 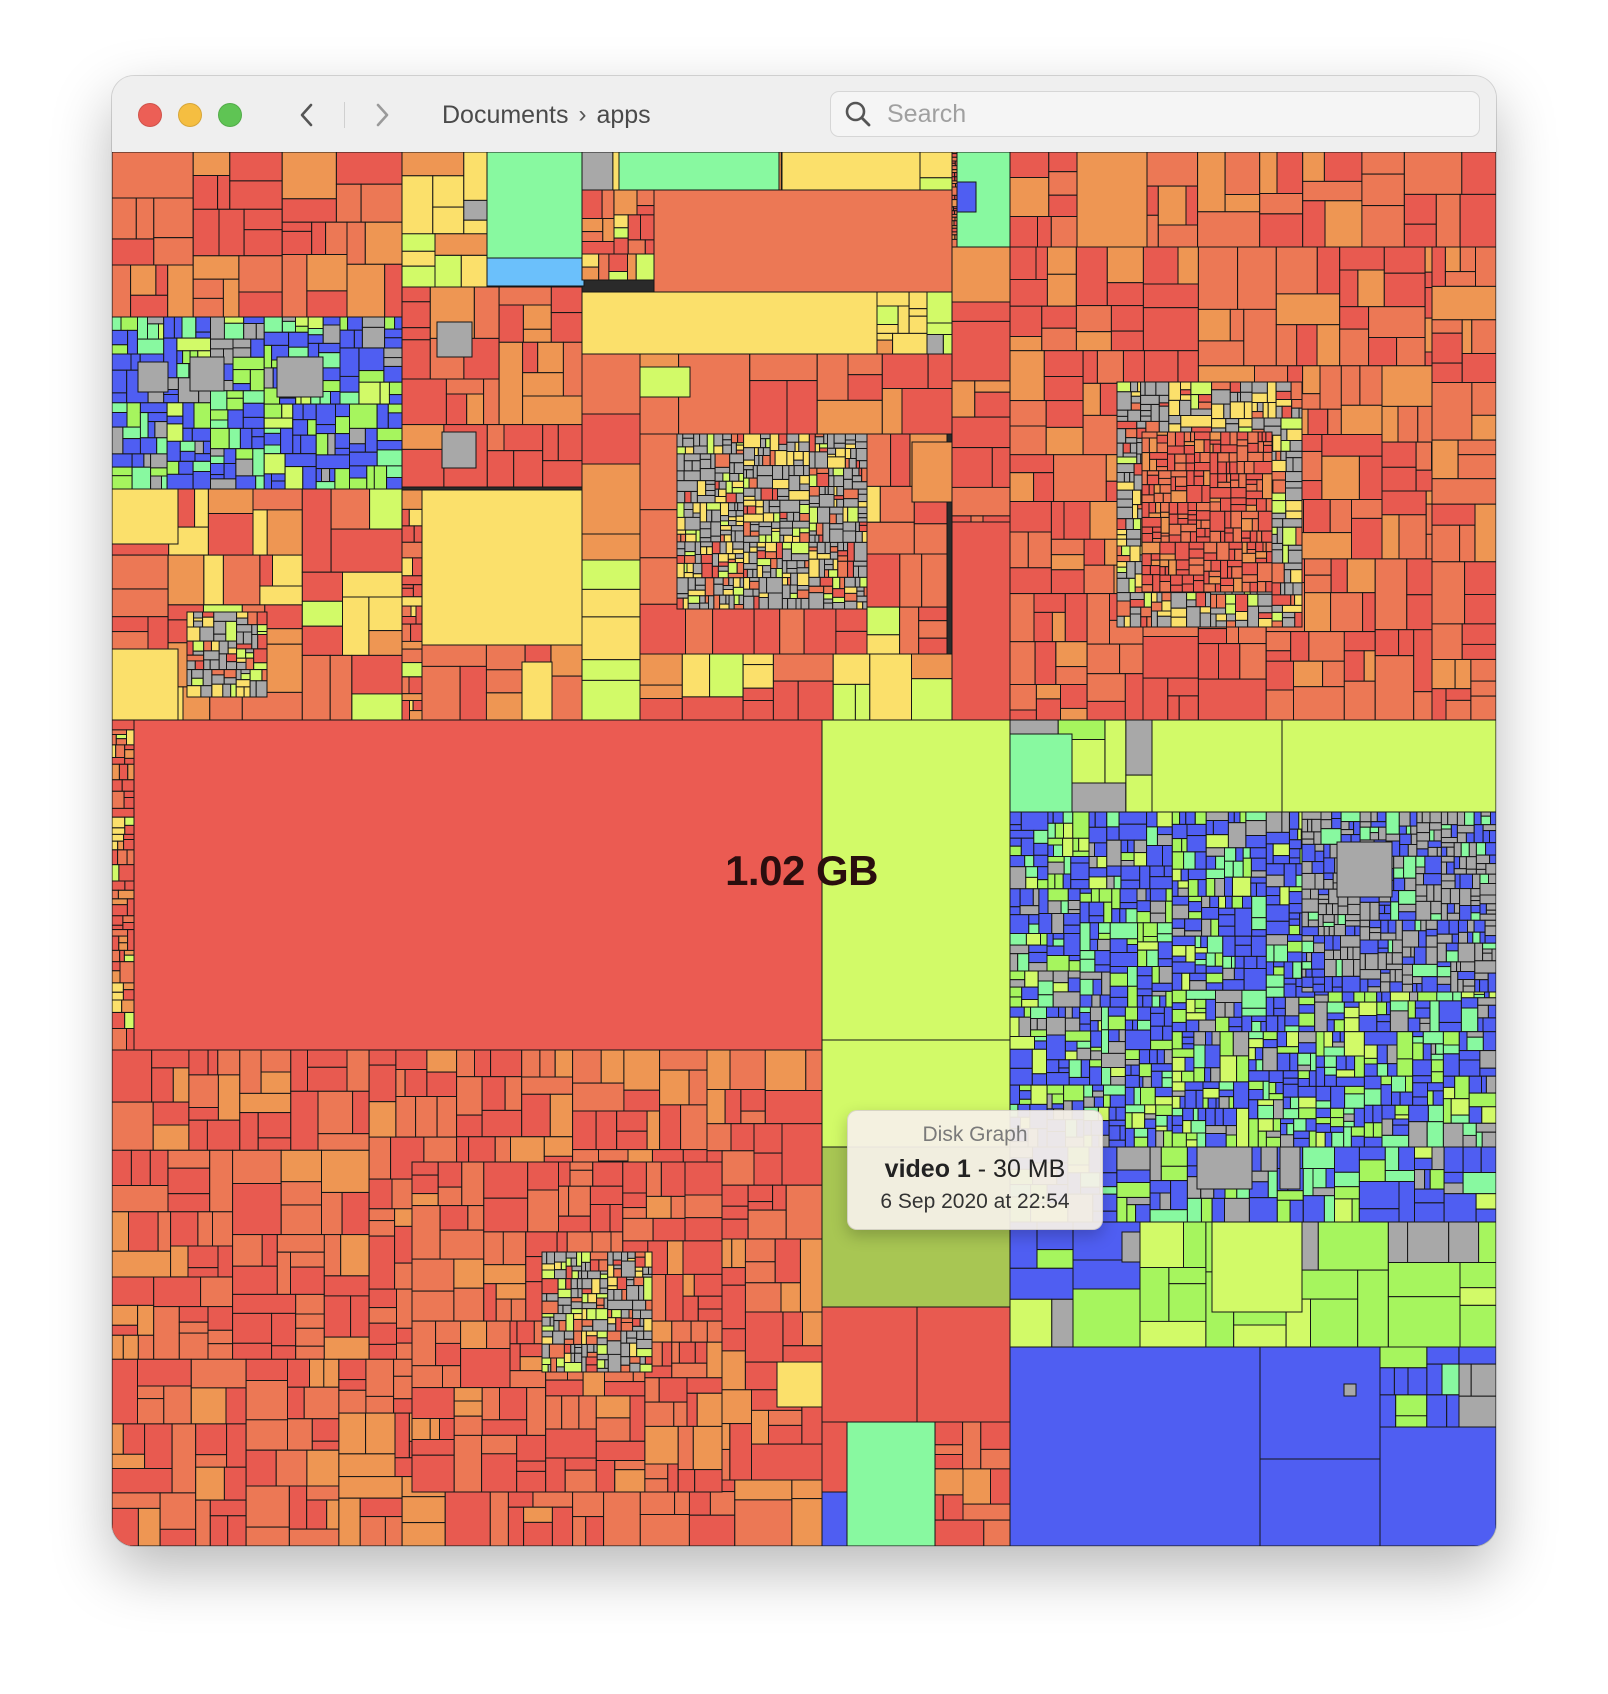 What do you see at coordinates (478, 885) in the screenshot?
I see `selected-large-block` at bounding box center [478, 885].